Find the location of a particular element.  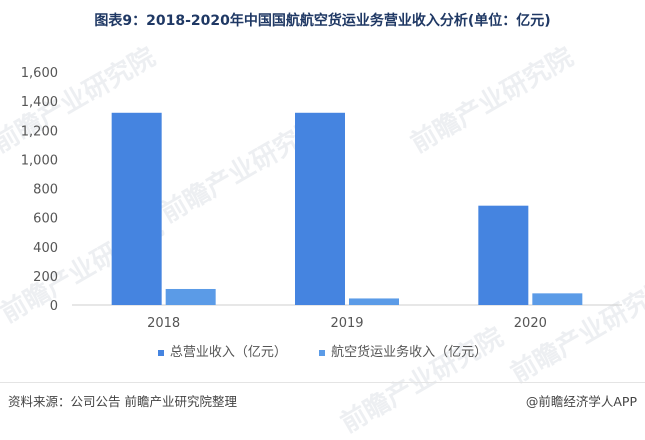

bar-total-revenue-2019 is located at coordinates (320, 209).